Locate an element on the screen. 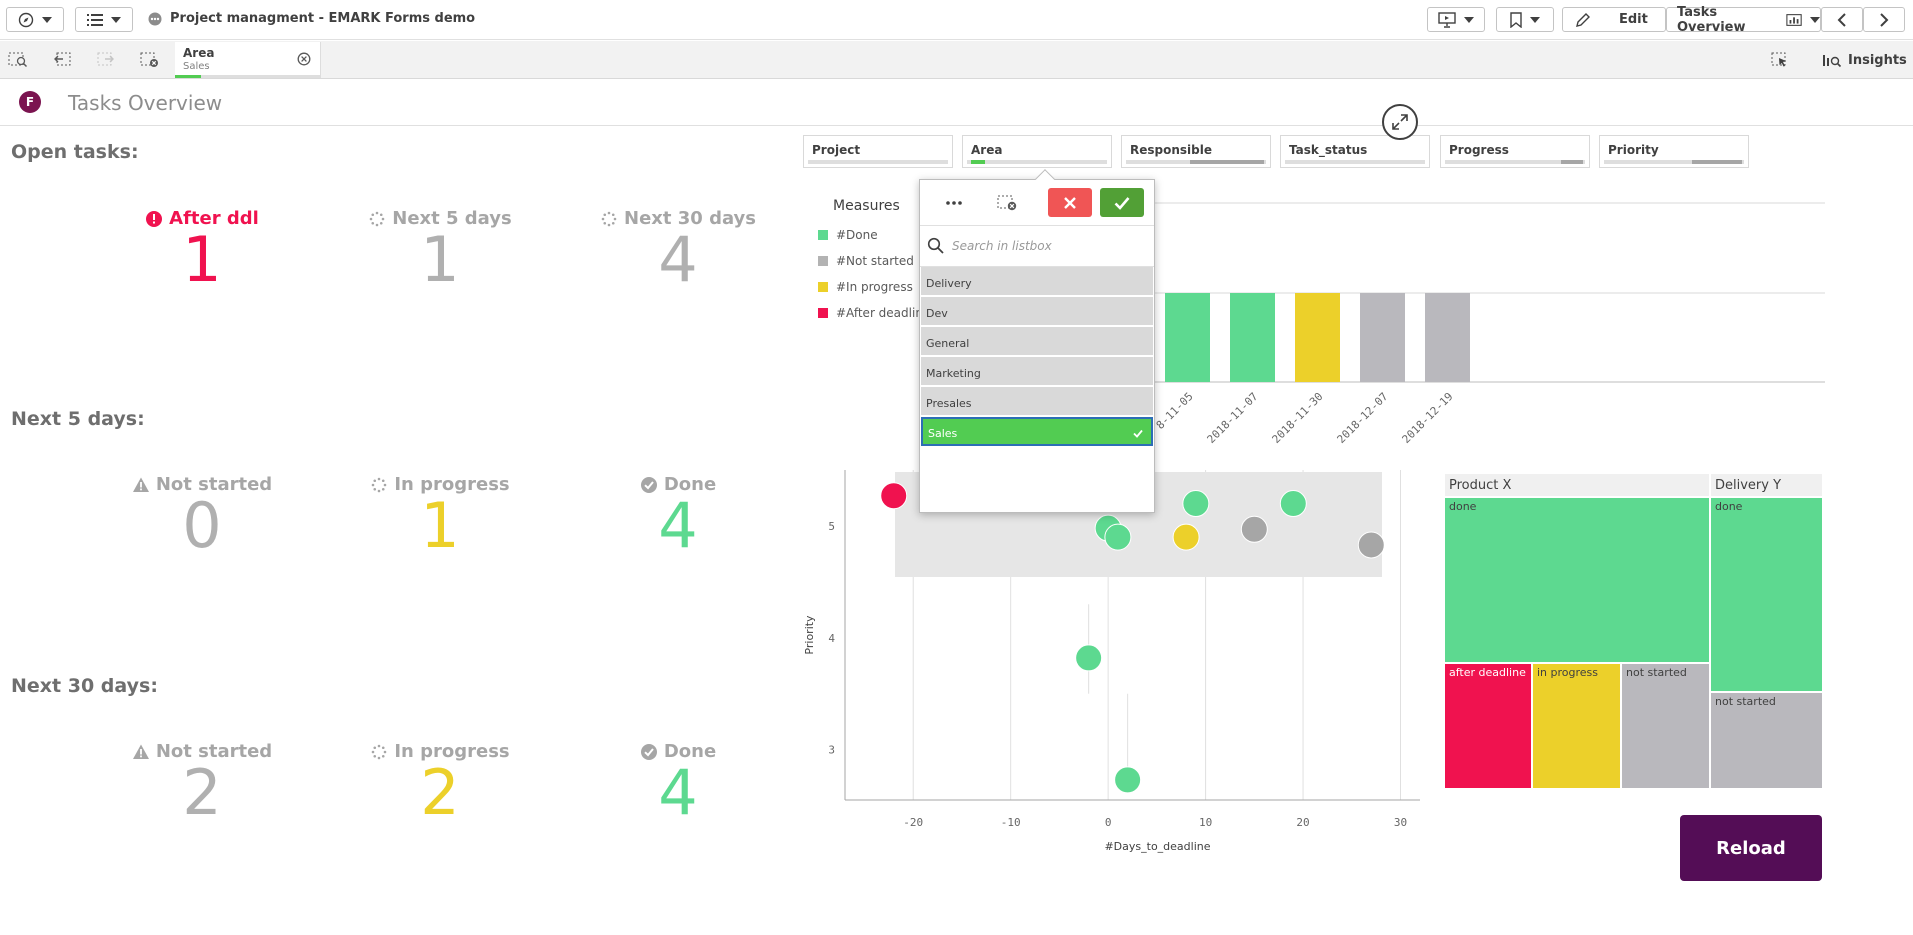 This screenshot has width=1913, height=935. filter-label: Project is located at coordinates (836, 150).